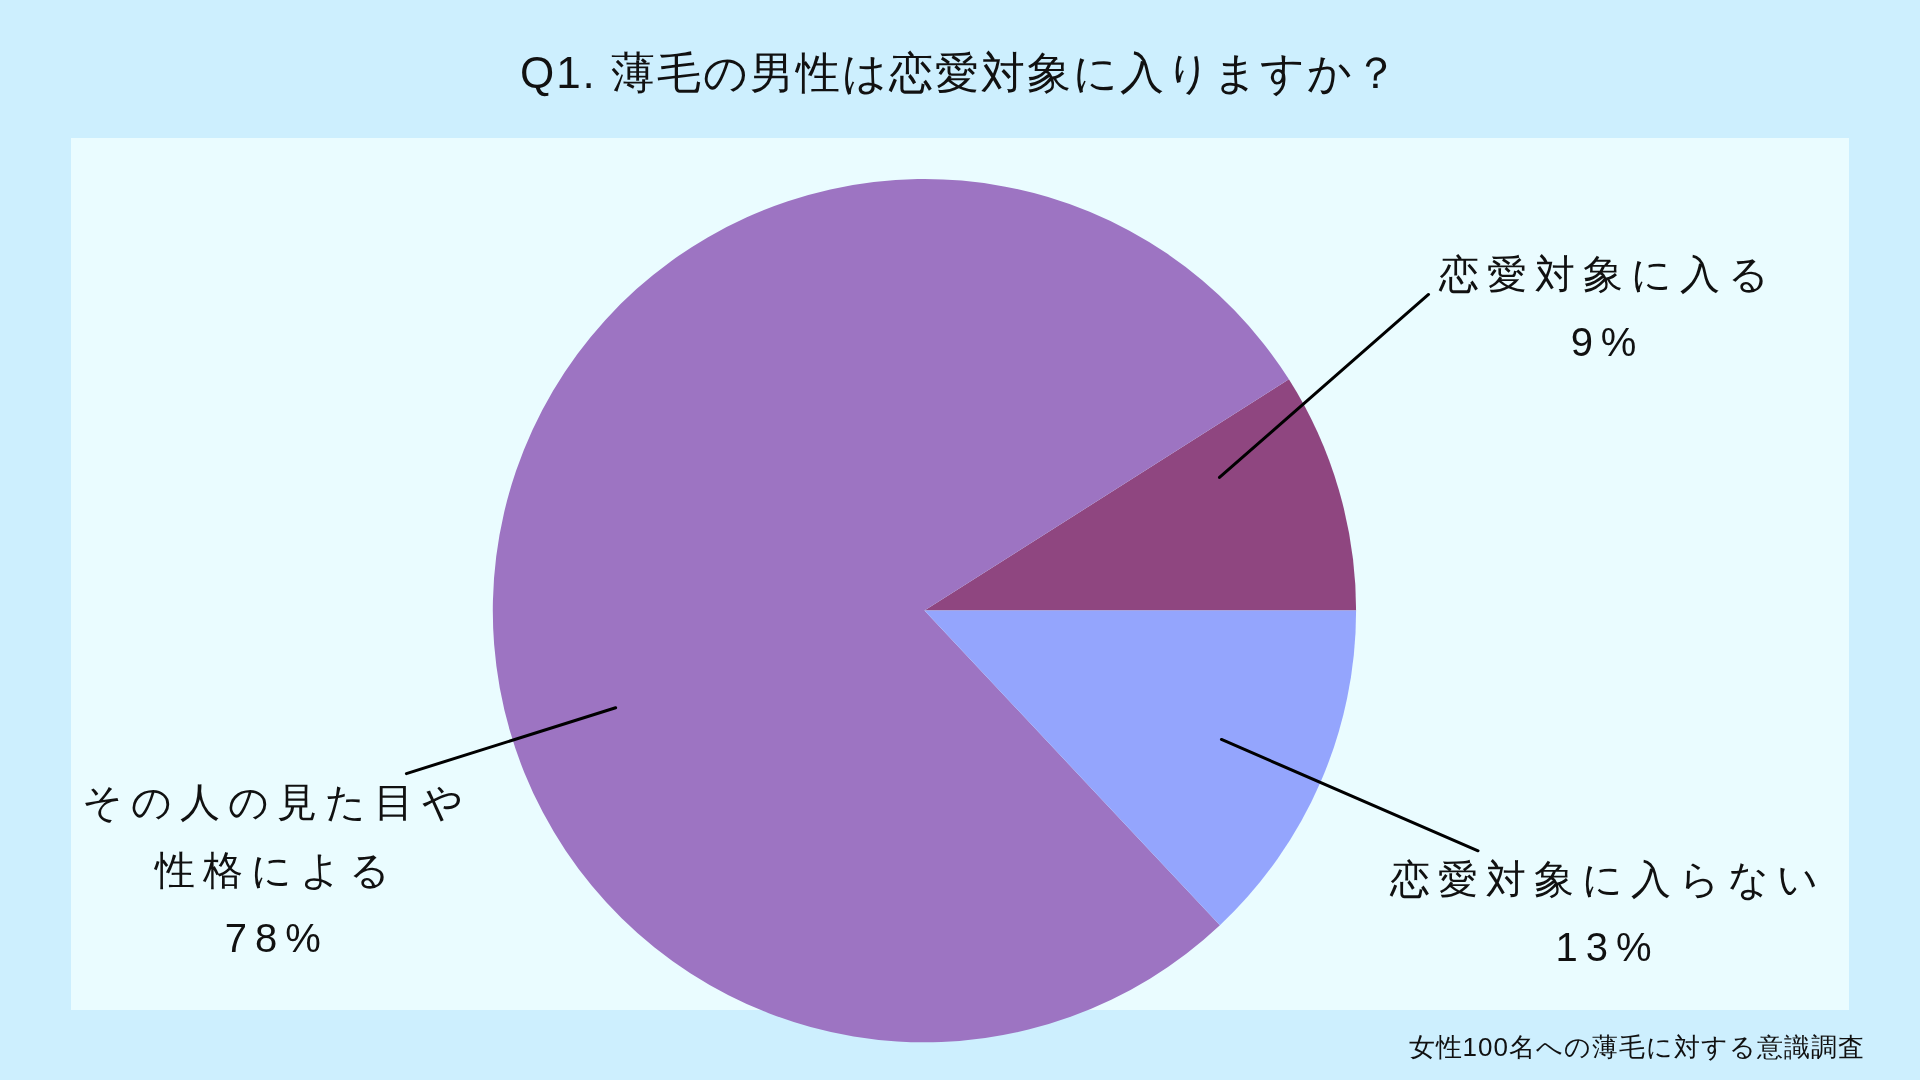  What do you see at coordinates (1607, 947) in the screenshot?
I see `data-label: 13%` at bounding box center [1607, 947].